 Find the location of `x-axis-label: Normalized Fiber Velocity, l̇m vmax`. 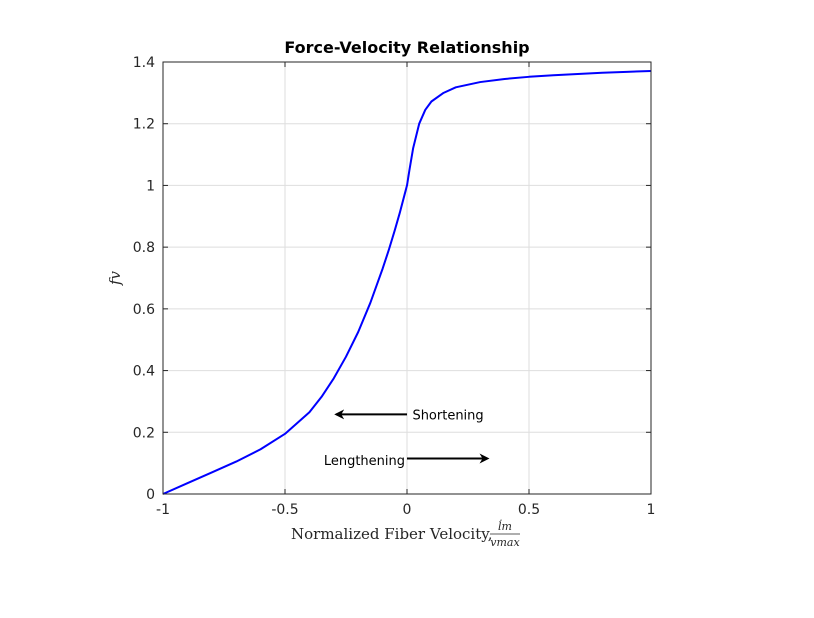

x-axis-label: Normalized Fiber Velocity, l̇m vmax is located at coordinates (405, 534).